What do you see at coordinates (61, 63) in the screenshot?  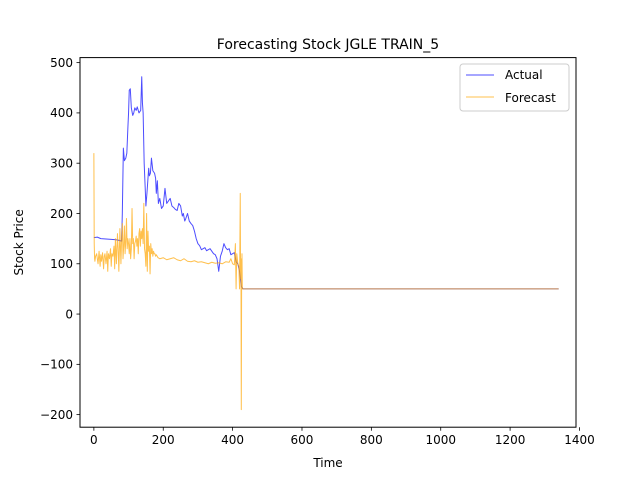 I see `y-tick-label: 500` at bounding box center [61, 63].